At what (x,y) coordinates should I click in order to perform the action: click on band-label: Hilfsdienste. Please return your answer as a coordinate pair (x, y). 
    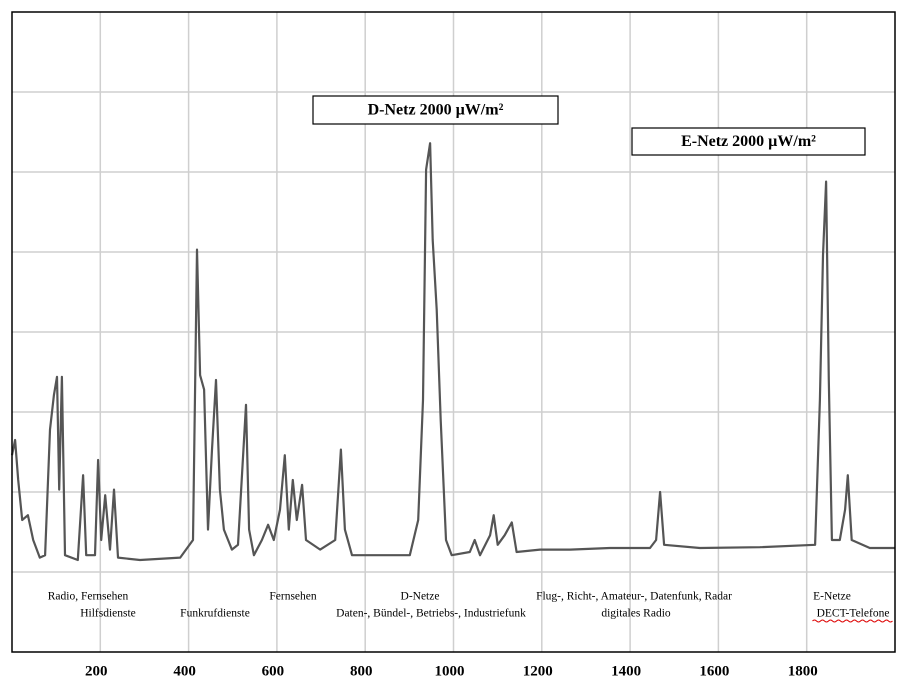
    Looking at the image, I should click on (108, 614).